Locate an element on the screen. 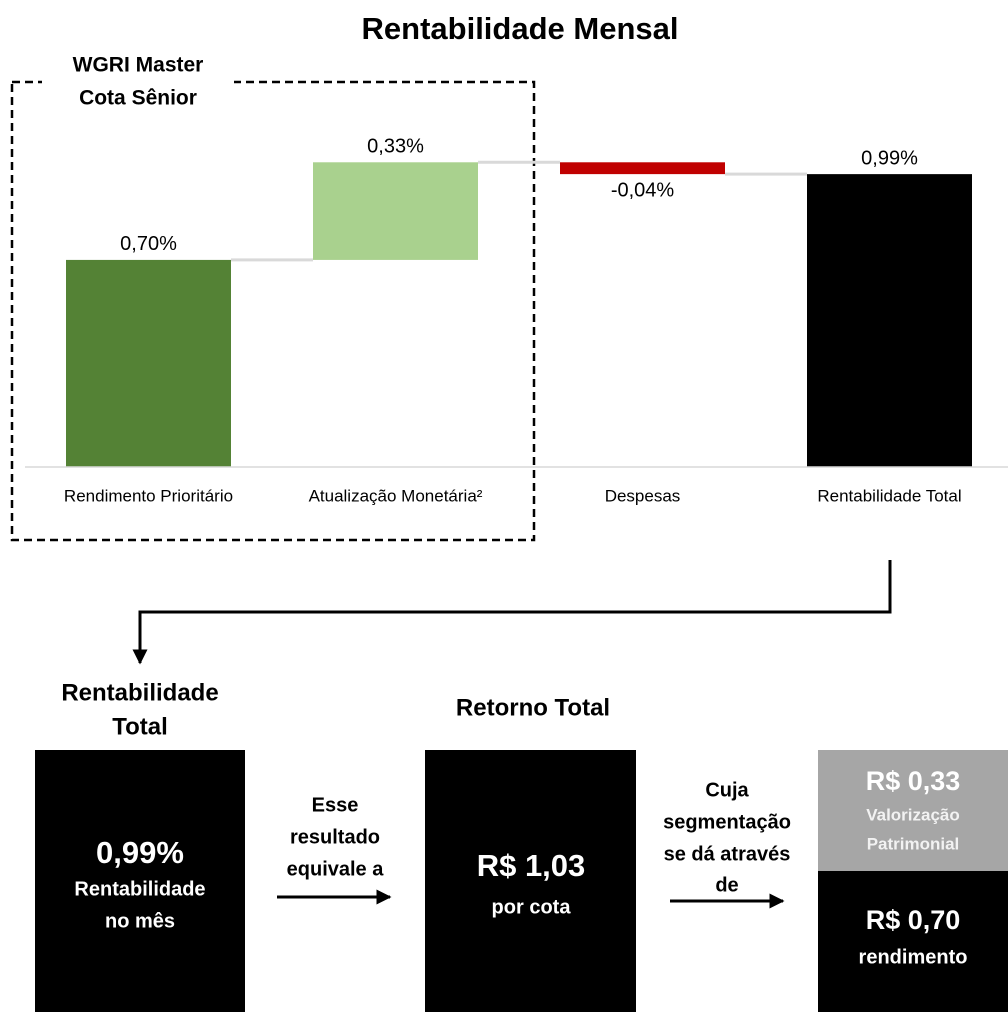 The image size is (1008, 1012). heading: Retorno Total is located at coordinates (533, 707).